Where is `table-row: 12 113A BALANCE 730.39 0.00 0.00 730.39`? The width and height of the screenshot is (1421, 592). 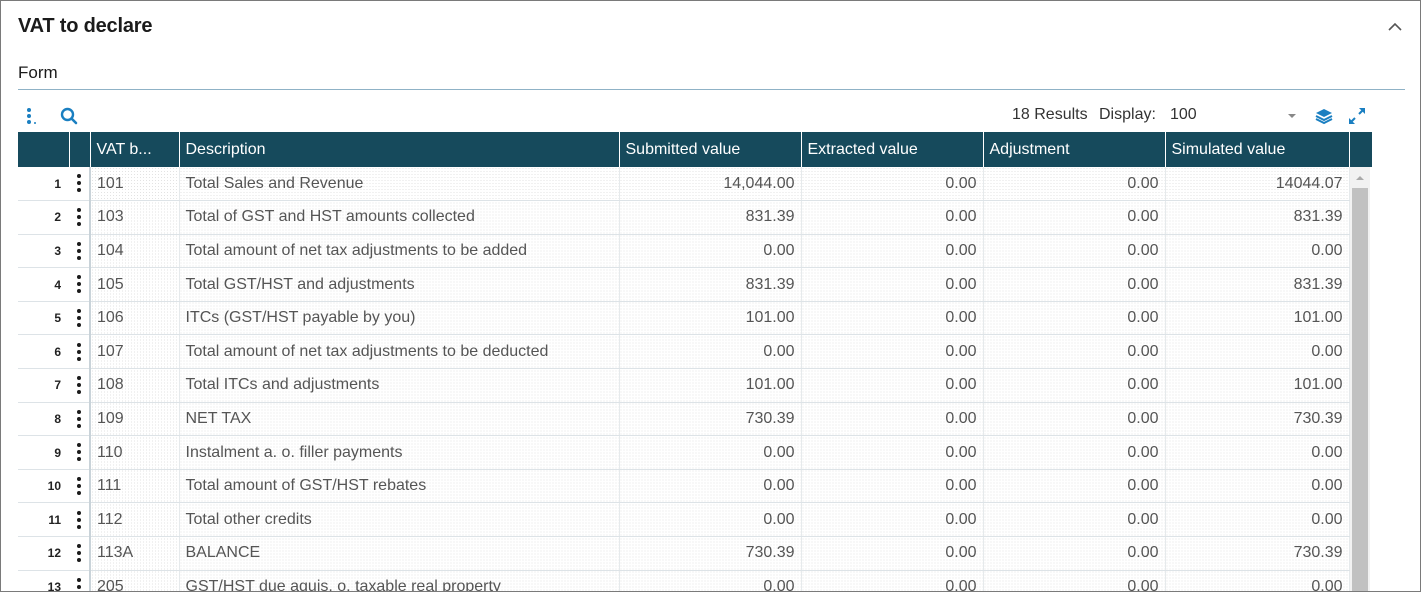
table-row: 12 113A BALANCE 730.39 0.00 0.00 730.39 is located at coordinates (684, 553).